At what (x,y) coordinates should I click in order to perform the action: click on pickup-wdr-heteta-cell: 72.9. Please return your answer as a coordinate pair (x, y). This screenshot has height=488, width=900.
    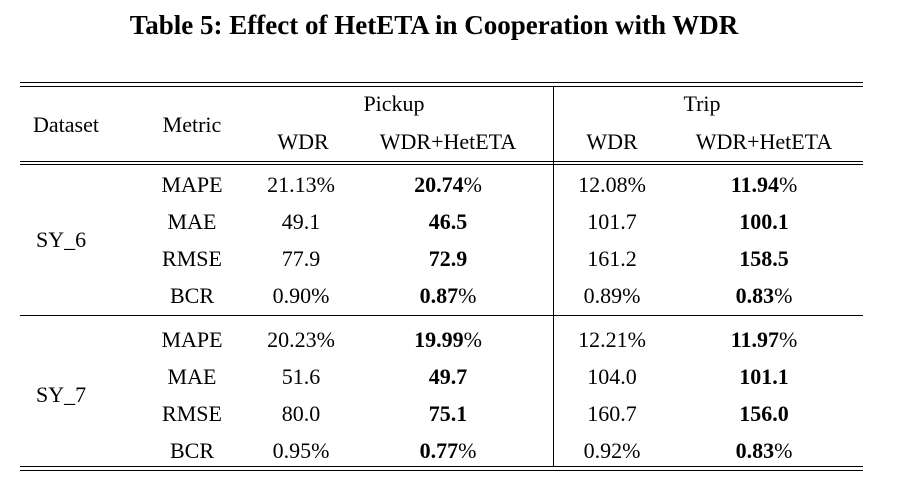
    Looking at the image, I should click on (448, 258).